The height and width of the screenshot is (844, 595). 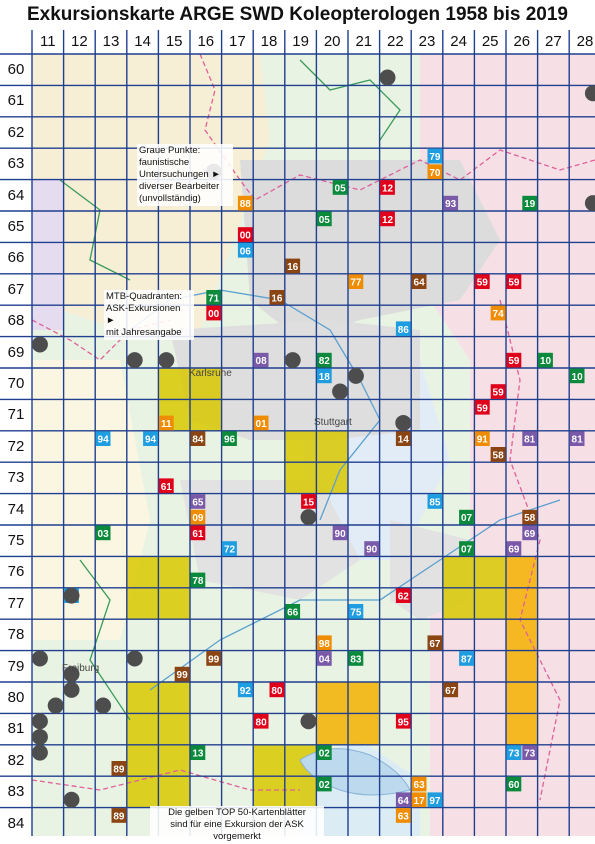 I want to click on excursion-year-label: 90, so click(x=372, y=550).